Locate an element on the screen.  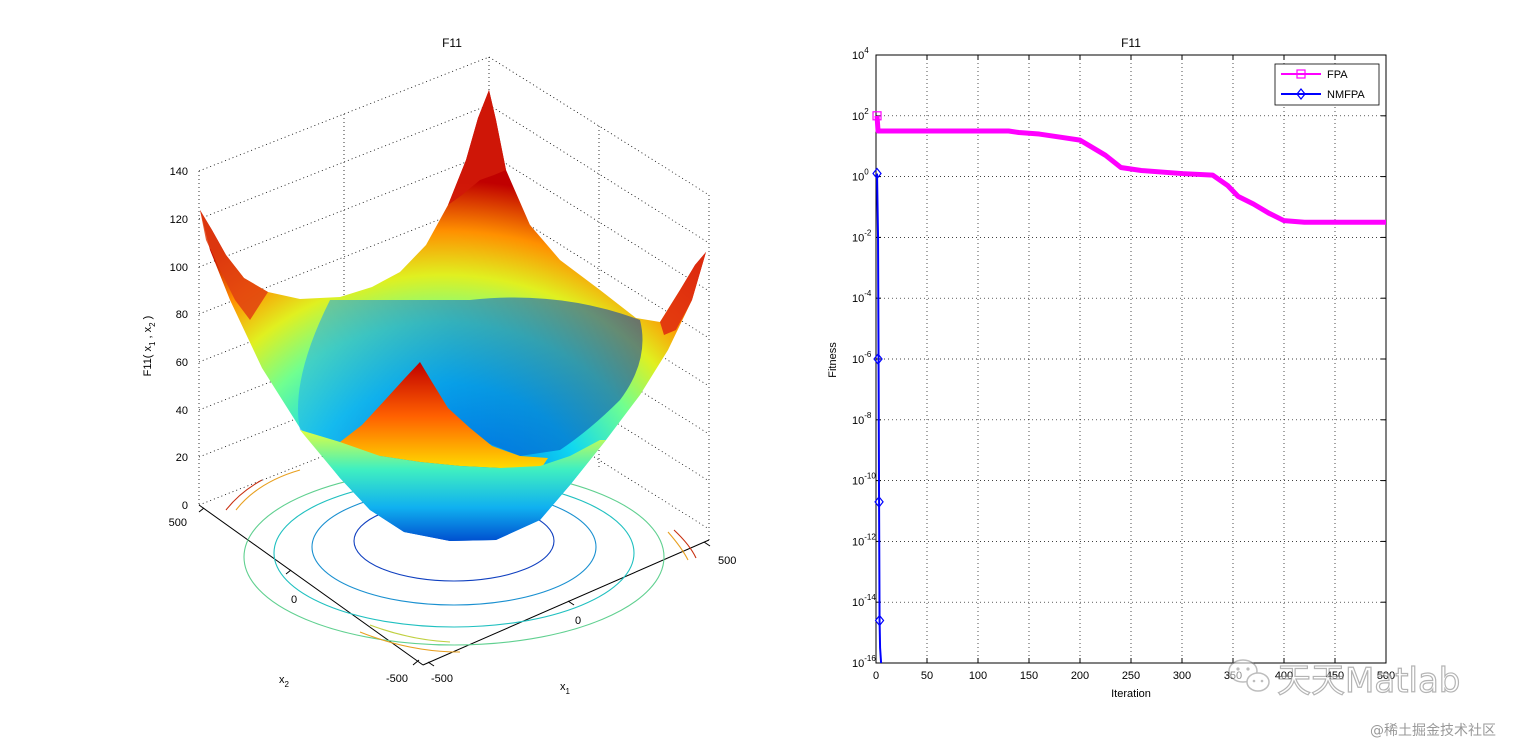
y-tick-label: 10⁻¹⁰ is located at coordinates (864, 480).